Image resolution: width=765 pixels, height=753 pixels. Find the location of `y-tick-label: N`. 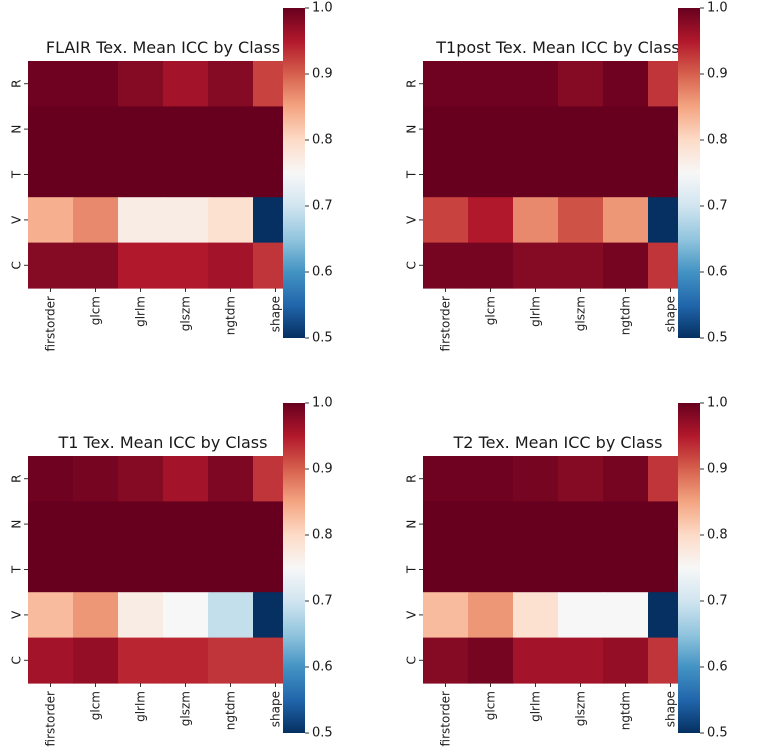

y-tick-label: N is located at coordinates (412, 129).